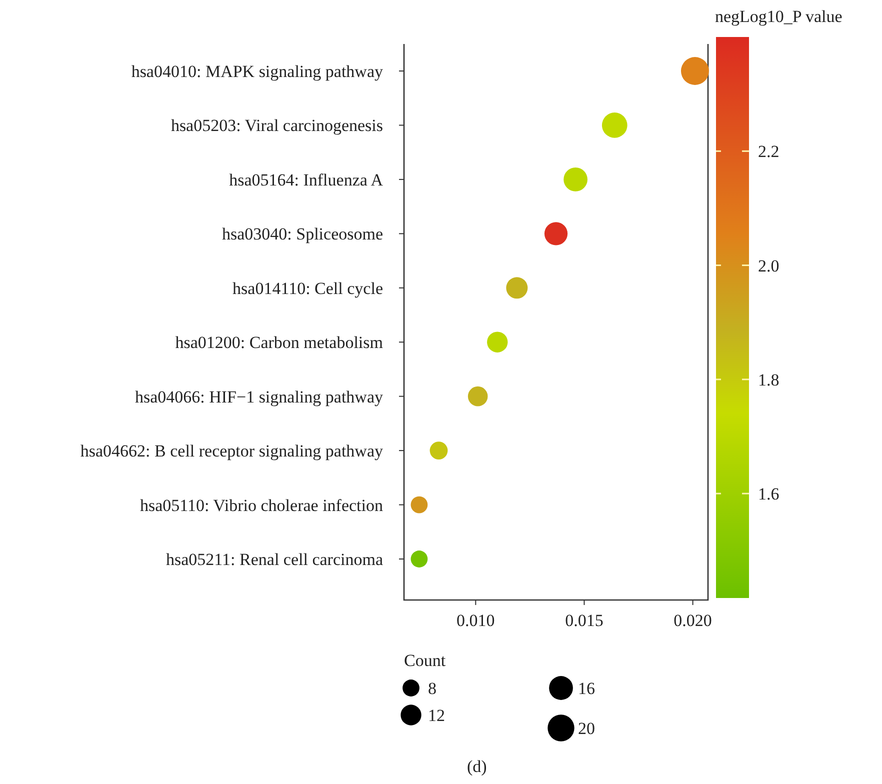 The image size is (882, 784). I want to click on y-tick-label: hsa05203: Viral carcinogenesis, so click(276, 126).